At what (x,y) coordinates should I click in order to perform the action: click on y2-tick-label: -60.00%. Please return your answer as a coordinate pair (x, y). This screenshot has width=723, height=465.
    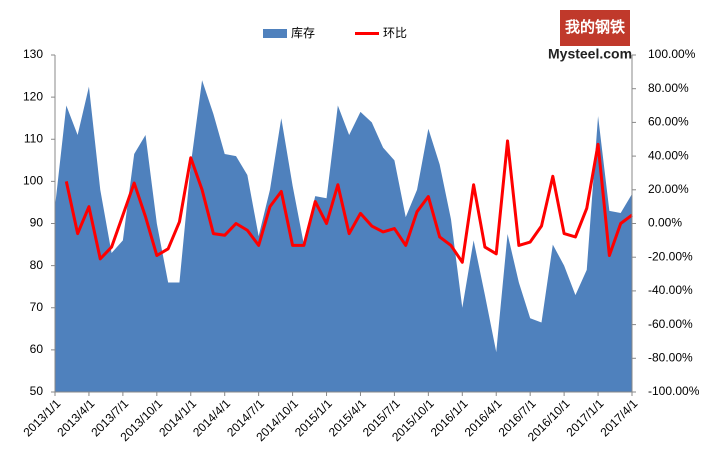
    Looking at the image, I should click on (670, 324).